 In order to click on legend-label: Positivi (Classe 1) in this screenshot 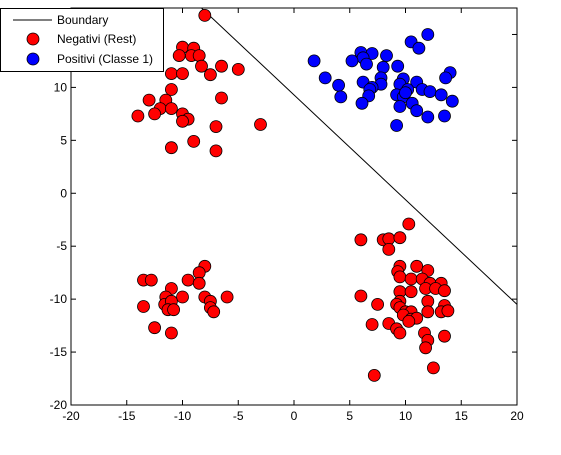, I will do `click(105, 59)`.